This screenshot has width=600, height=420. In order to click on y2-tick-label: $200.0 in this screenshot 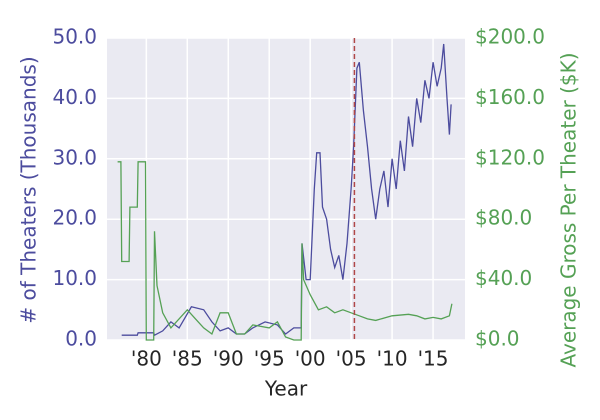, I will do `click(510, 37)`.